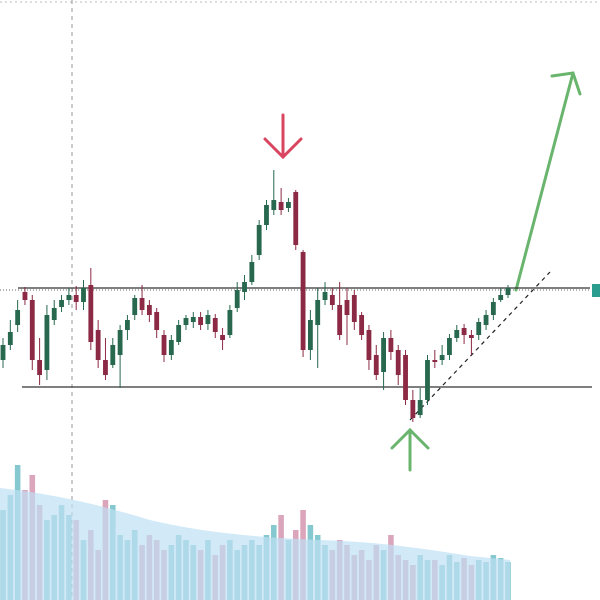  Describe the element at coordinates (480, 346) in the screenshot. I see `trend-line` at that location.